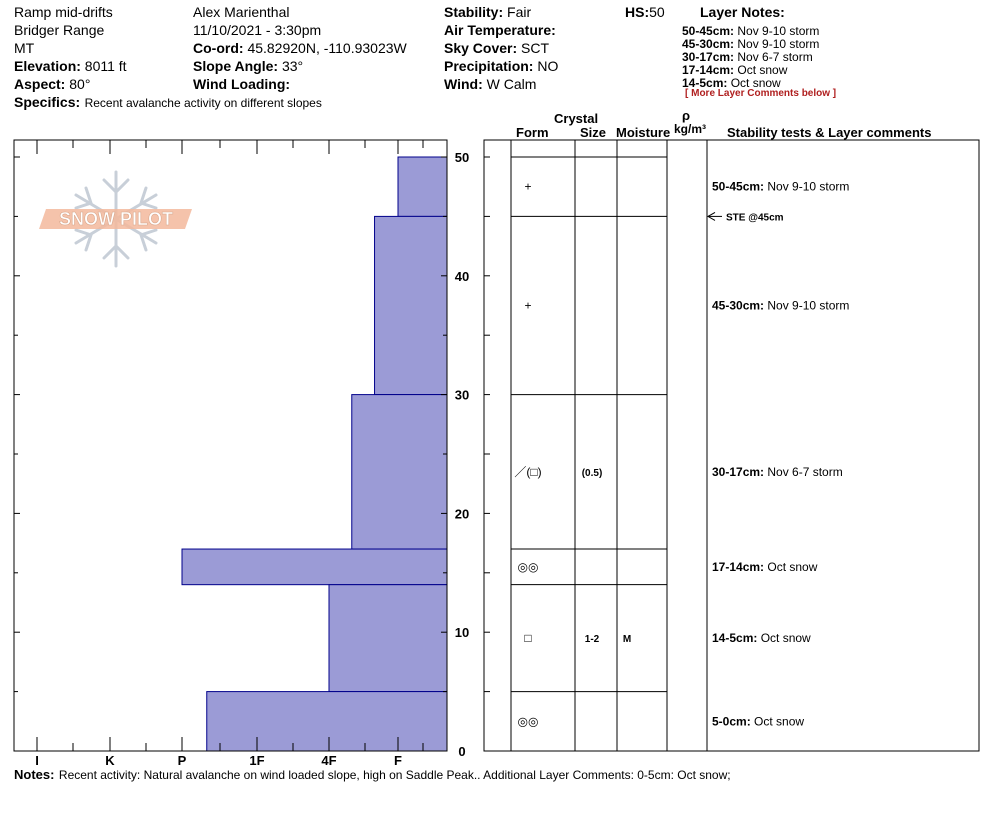  I want to click on y-tick-label-50: 50, so click(462, 157).